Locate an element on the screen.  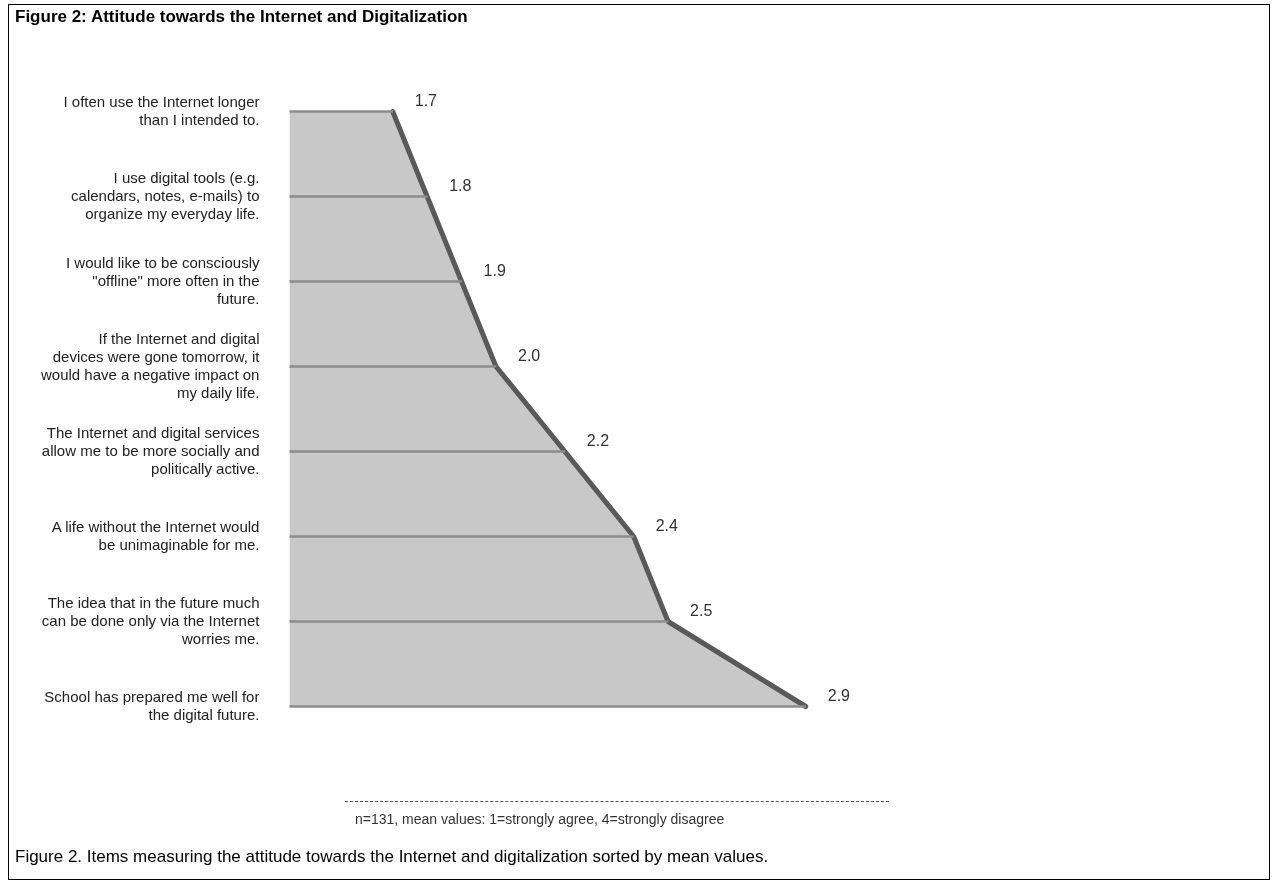
chart-title: Figure 2: Attitude towards the Internet and Digitalization is located at coordinates (241, 17).